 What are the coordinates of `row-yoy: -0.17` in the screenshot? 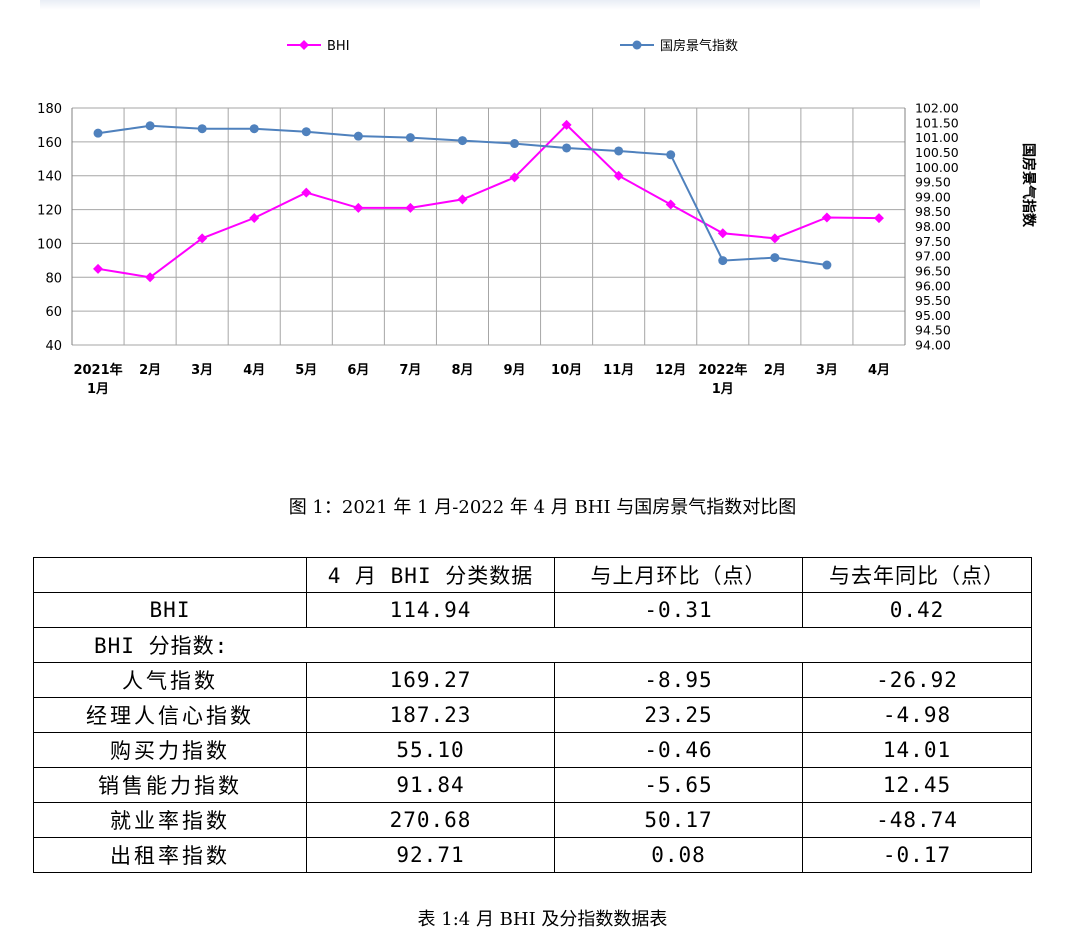 It's located at (917, 855).